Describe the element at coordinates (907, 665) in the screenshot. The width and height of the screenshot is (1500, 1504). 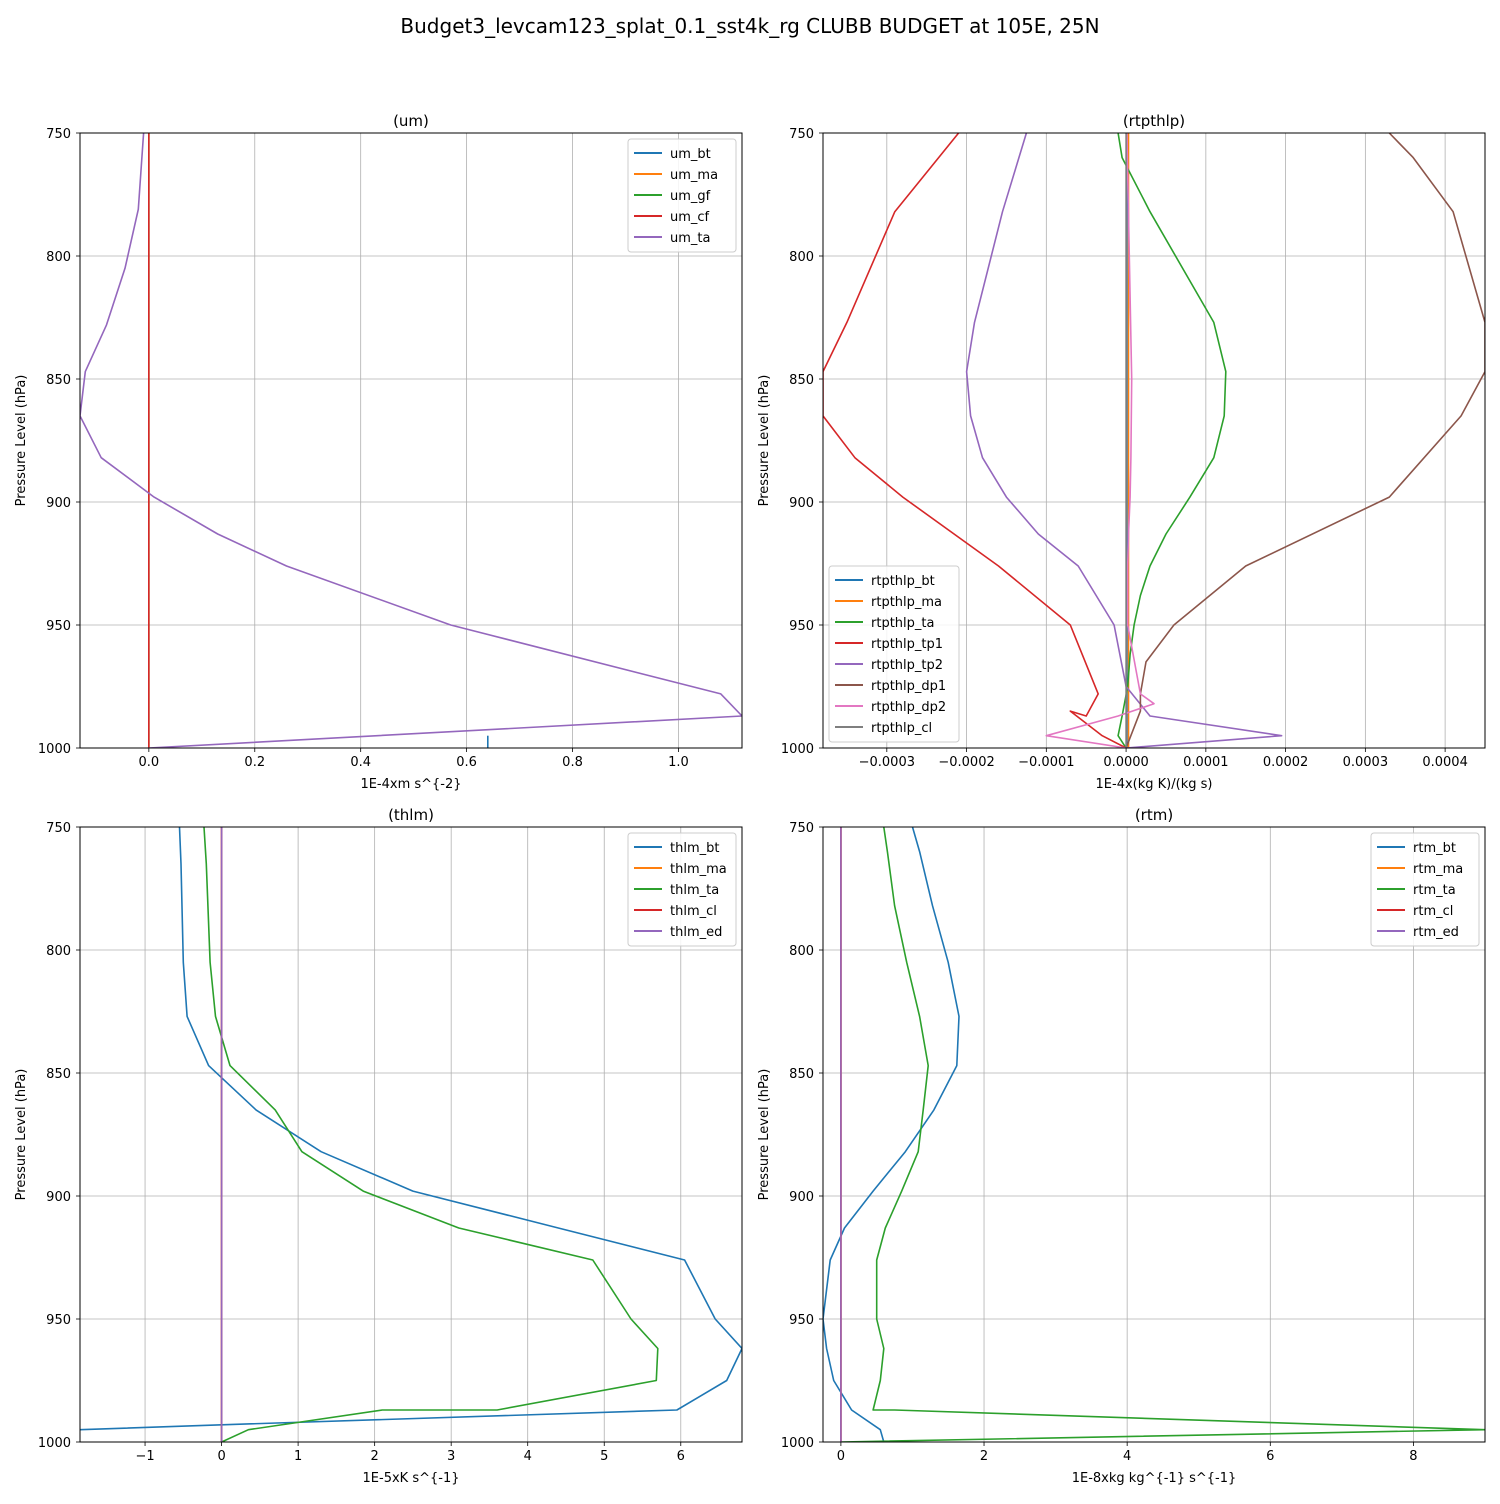
I see `legend-label-rtpthlp_tp2: rtpthlp_tp2` at that location.